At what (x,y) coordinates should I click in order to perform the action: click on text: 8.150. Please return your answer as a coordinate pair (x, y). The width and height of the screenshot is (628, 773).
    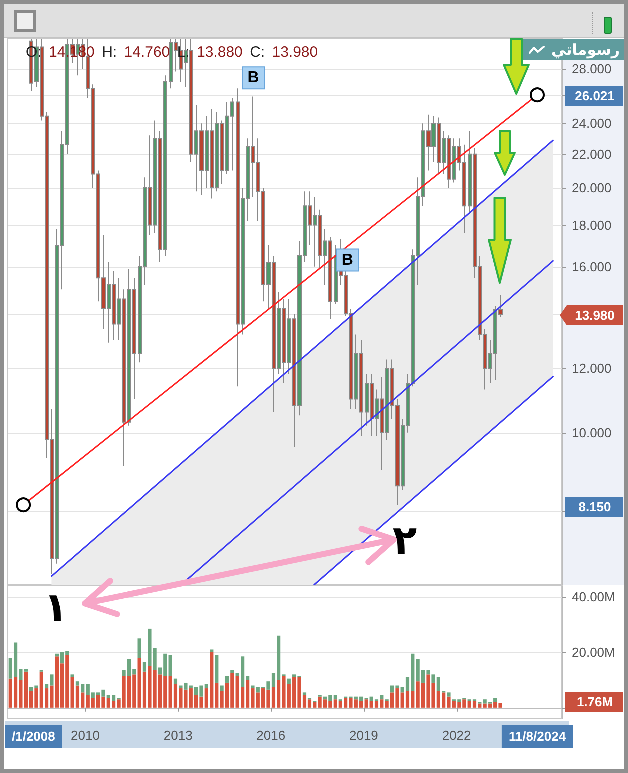
    Looking at the image, I should click on (595, 507).